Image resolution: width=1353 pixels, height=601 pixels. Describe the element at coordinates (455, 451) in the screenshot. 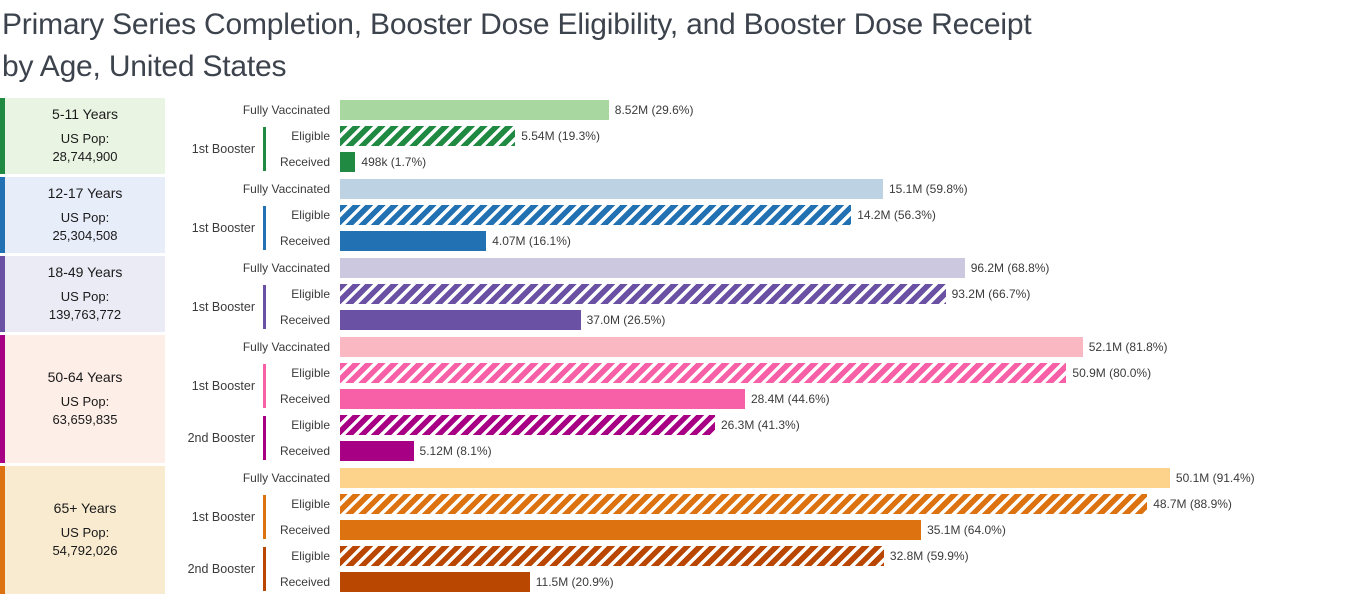

I see `bar-value-label: 5.12M (8.1%)` at that location.